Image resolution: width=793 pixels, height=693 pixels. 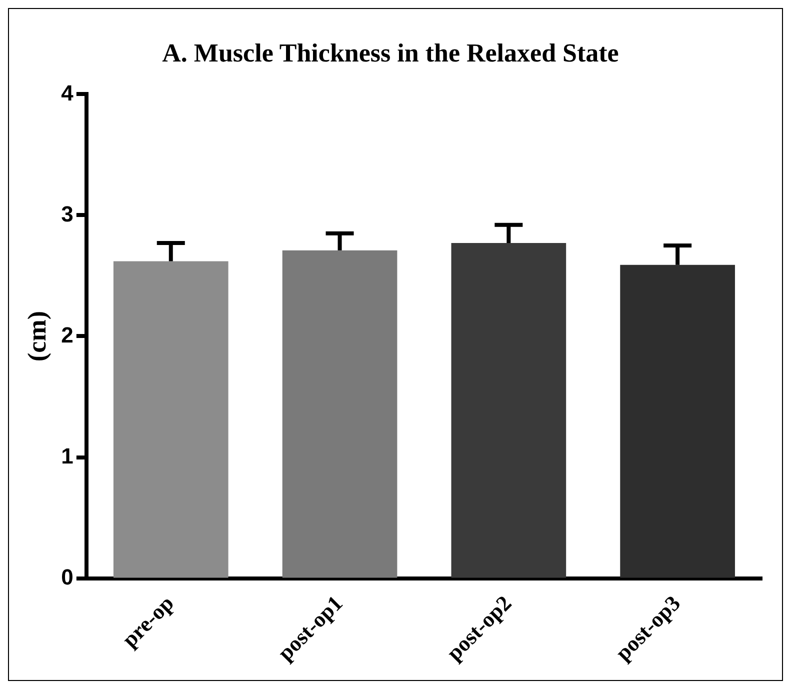 What do you see at coordinates (67, 93) in the screenshot?
I see `y-tick-label: 4` at bounding box center [67, 93].